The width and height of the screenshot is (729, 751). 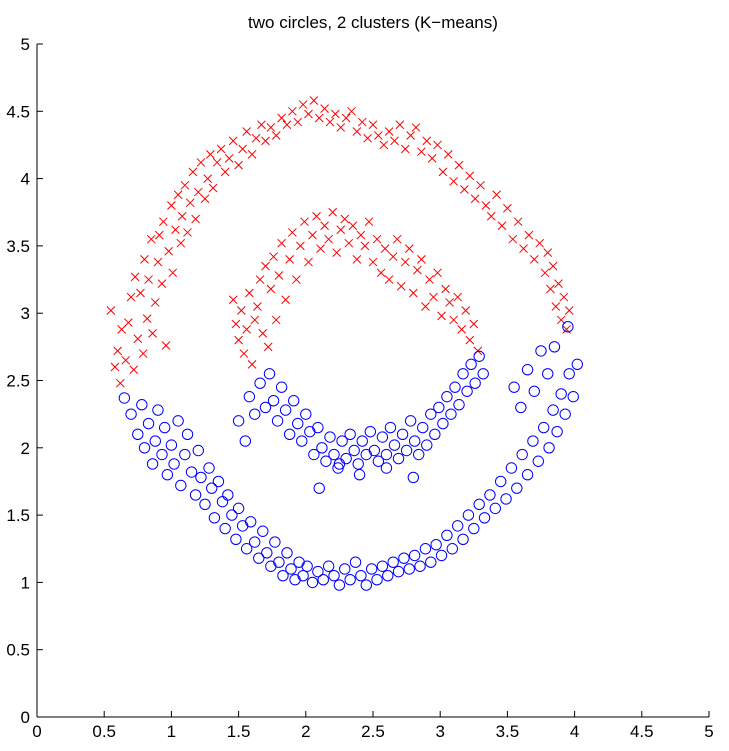 What do you see at coordinates (18, 650) in the screenshot?
I see `y-tick-label: 0.5` at bounding box center [18, 650].